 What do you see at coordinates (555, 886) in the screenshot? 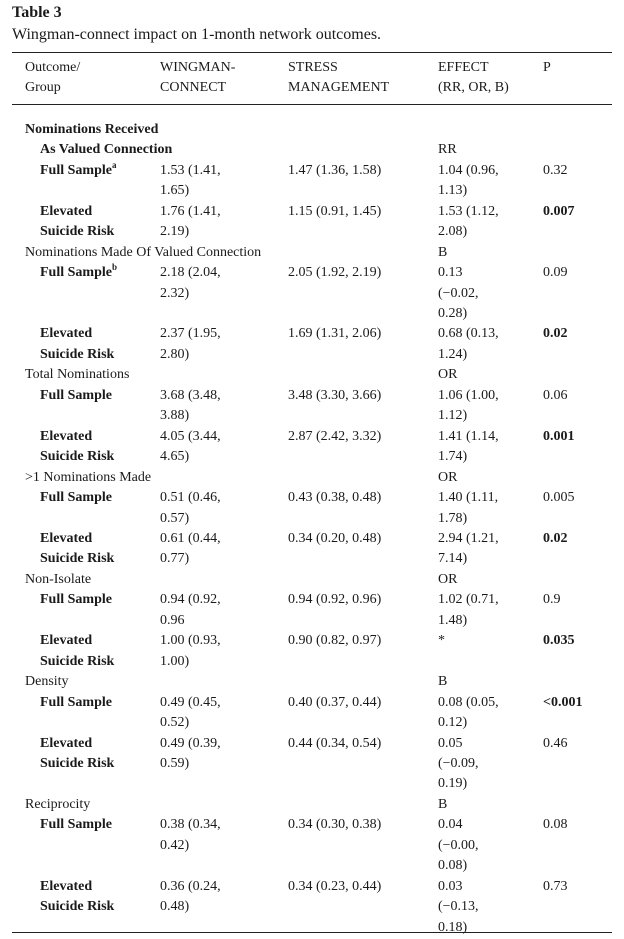
I see `p-value: 0.73` at bounding box center [555, 886].